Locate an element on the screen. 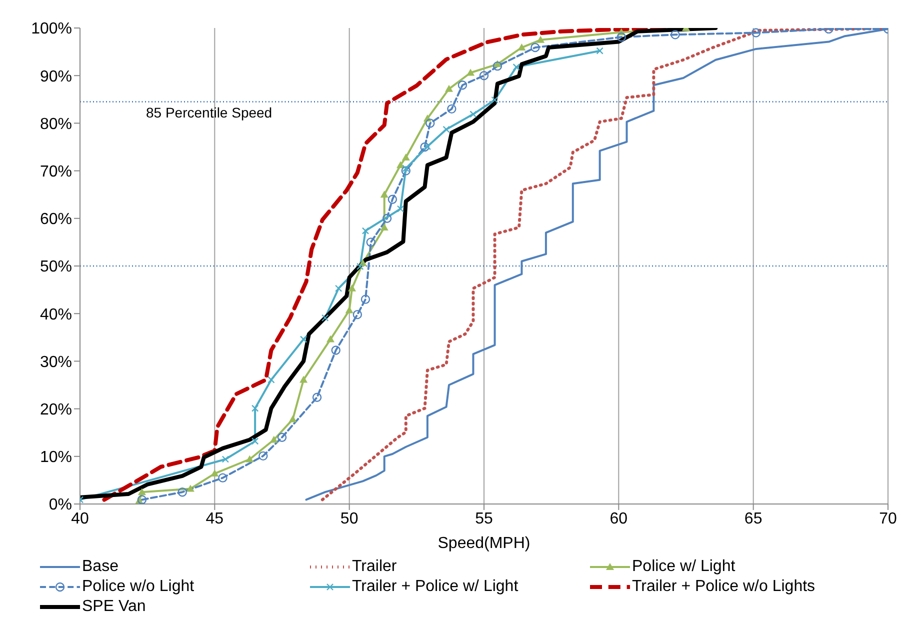 Image resolution: width=912 pixels, height=625 pixels. y-tick-label: 90% is located at coordinates (56, 77).